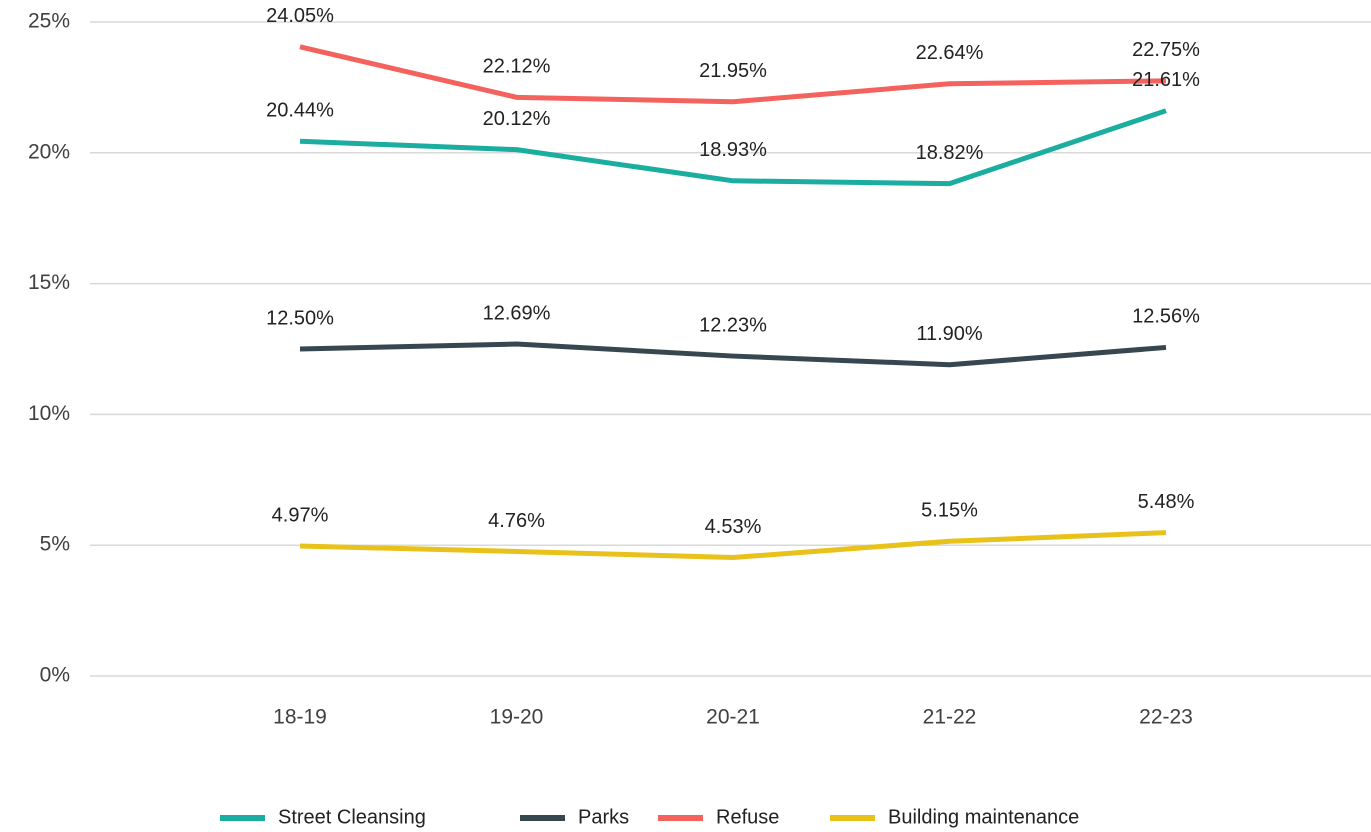 This screenshot has height=832, width=1371. Describe the element at coordinates (55, 544) in the screenshot. I see `y-tick-label: 5%` at that location.